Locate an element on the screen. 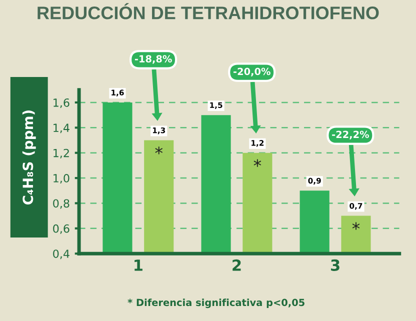 This screenshot has height=321, width=416. text: -20,0% is located at coordinates (252, 72).